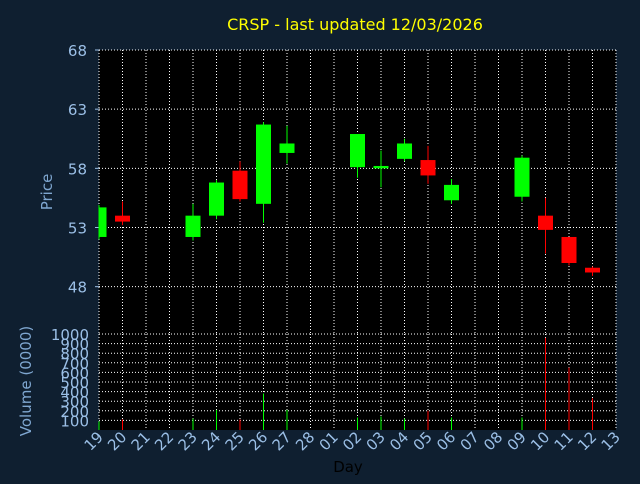 This screenshot has width=640, height=484. Describe the element at coordinates (446, 441) in the screenshot. I see `x-tick-label: 06` at that location.